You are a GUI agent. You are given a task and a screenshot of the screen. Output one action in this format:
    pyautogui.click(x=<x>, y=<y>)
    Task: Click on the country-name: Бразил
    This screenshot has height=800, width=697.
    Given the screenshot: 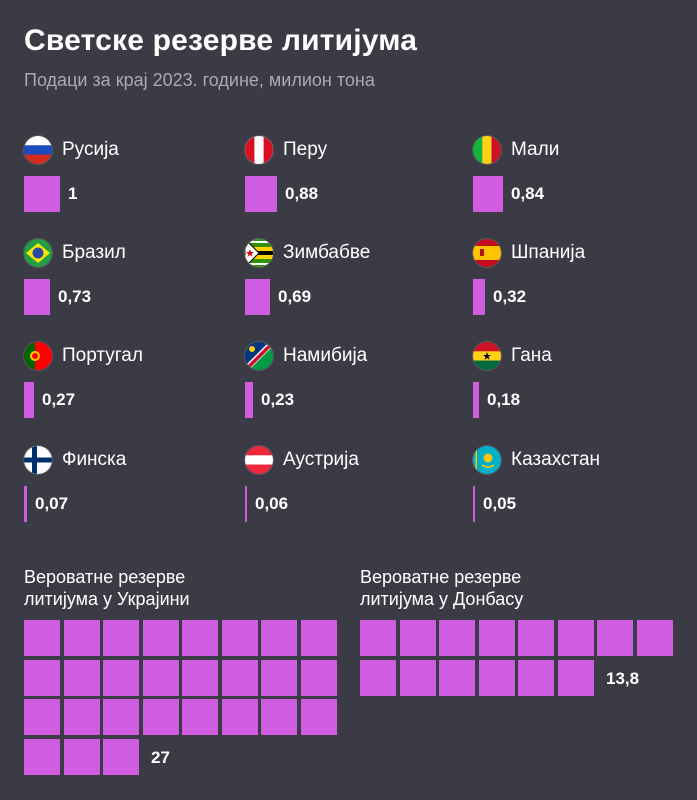 What is the action you would take?
    pyautogui.click(x=94, y=252)
    